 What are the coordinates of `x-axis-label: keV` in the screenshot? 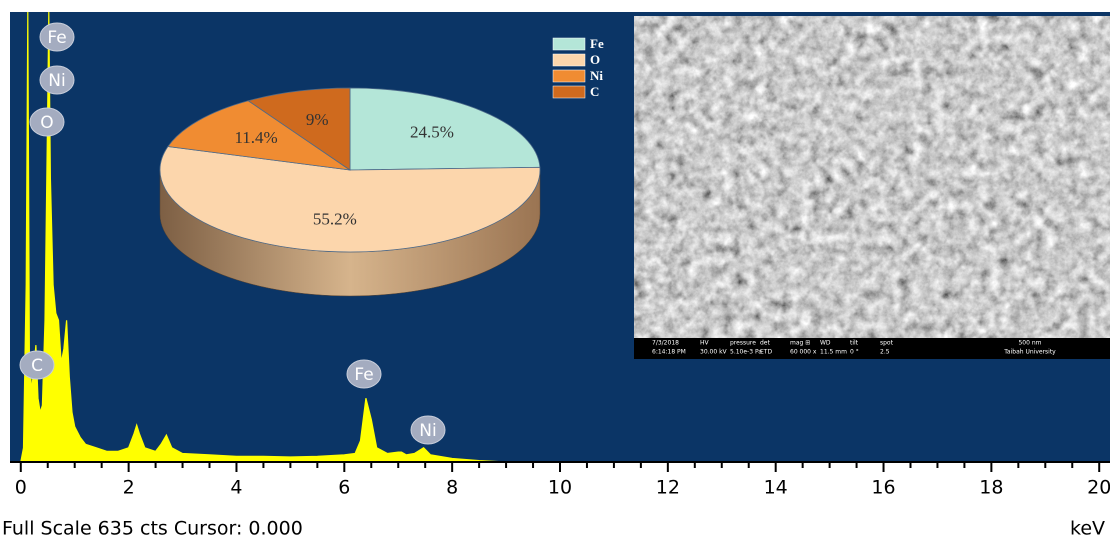 It's located at (1087, 529).